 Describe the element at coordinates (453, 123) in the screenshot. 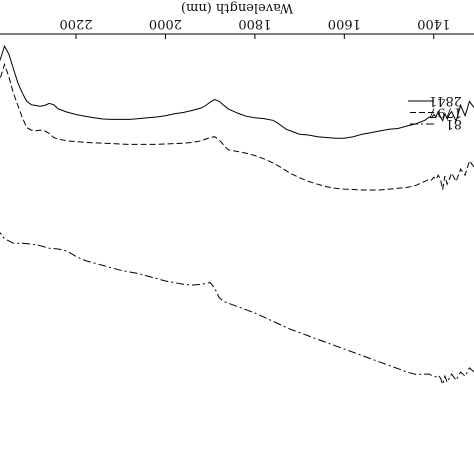

I see `legend-label-2: 81` at that location.